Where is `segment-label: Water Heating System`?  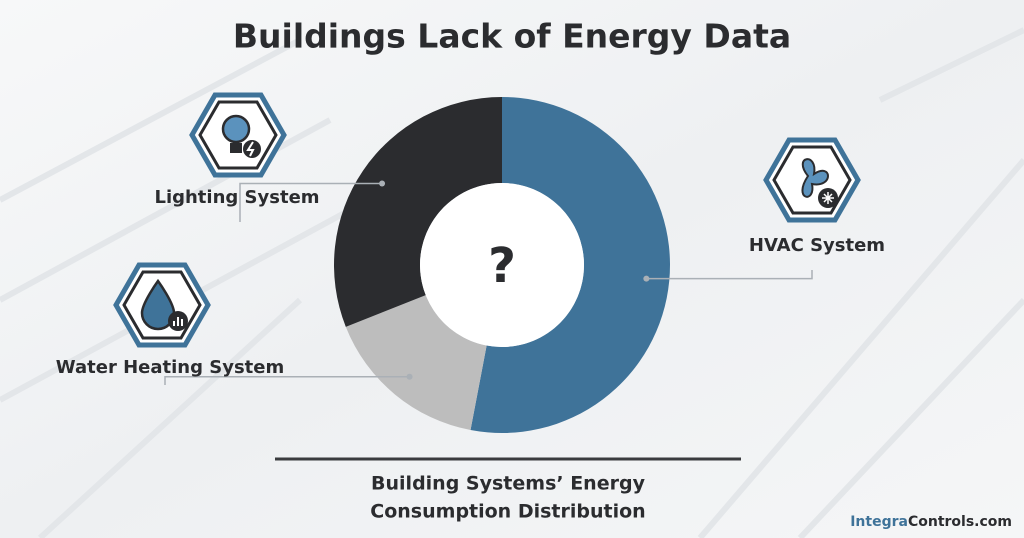
segment-label: Water Heating System is located at coordinates (170, 367).